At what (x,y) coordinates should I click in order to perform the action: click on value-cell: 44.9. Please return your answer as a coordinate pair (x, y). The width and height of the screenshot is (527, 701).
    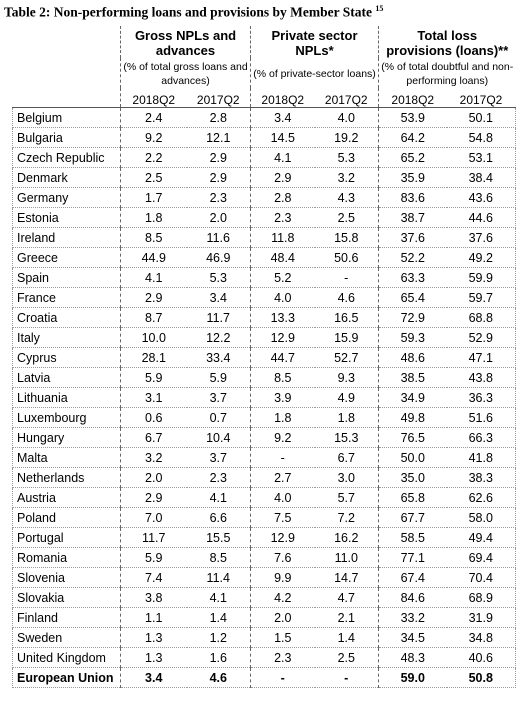
    Looking at the image, I should click on (153, 257).